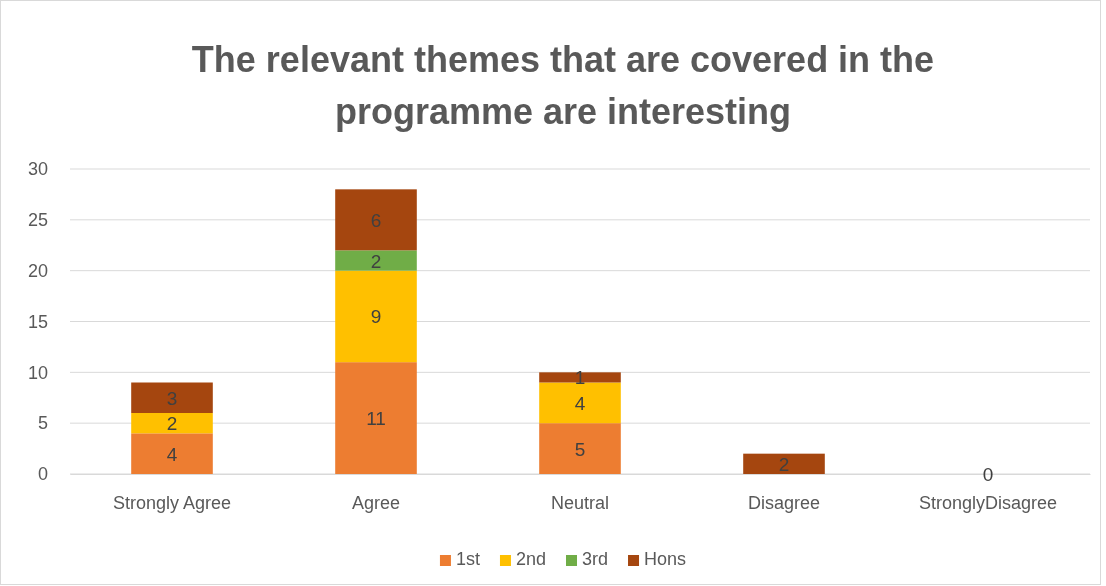 Image resolution: width=1106 pixels, height=586 pixels. I want to click on x-tick-label: Agree, so click(376, 502).